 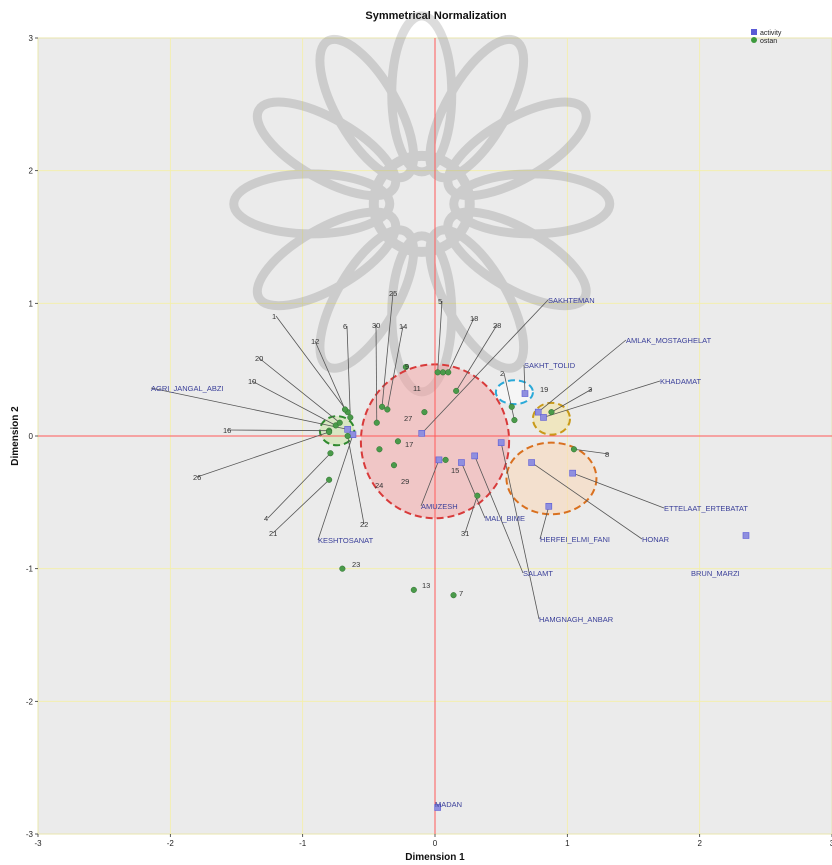 What do you see at coordinates (345, 326) in the screenshot?
I see `ostan-label: 6` at bounding box center [345, 326].